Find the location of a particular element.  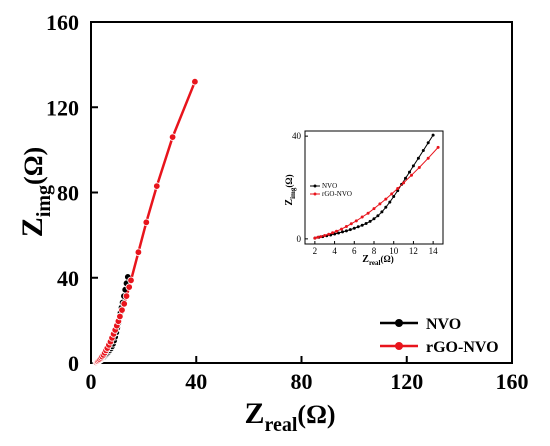

inset-legend-marker-rgo-nvo is located at coordinates (315, 194).